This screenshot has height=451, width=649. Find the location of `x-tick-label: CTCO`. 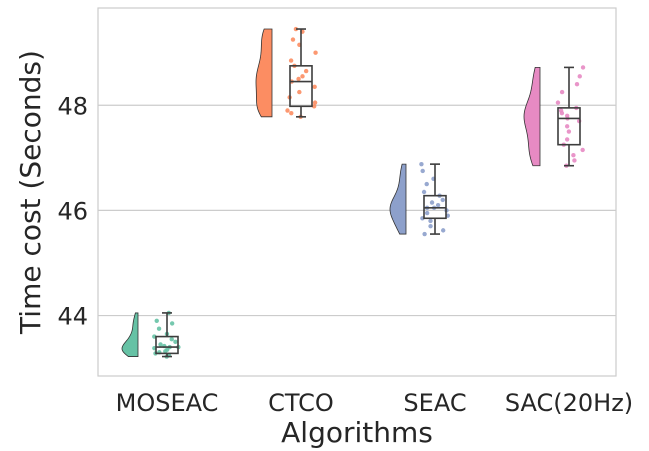

x-tick-label: CTCO is located at coordinates (301, 403).